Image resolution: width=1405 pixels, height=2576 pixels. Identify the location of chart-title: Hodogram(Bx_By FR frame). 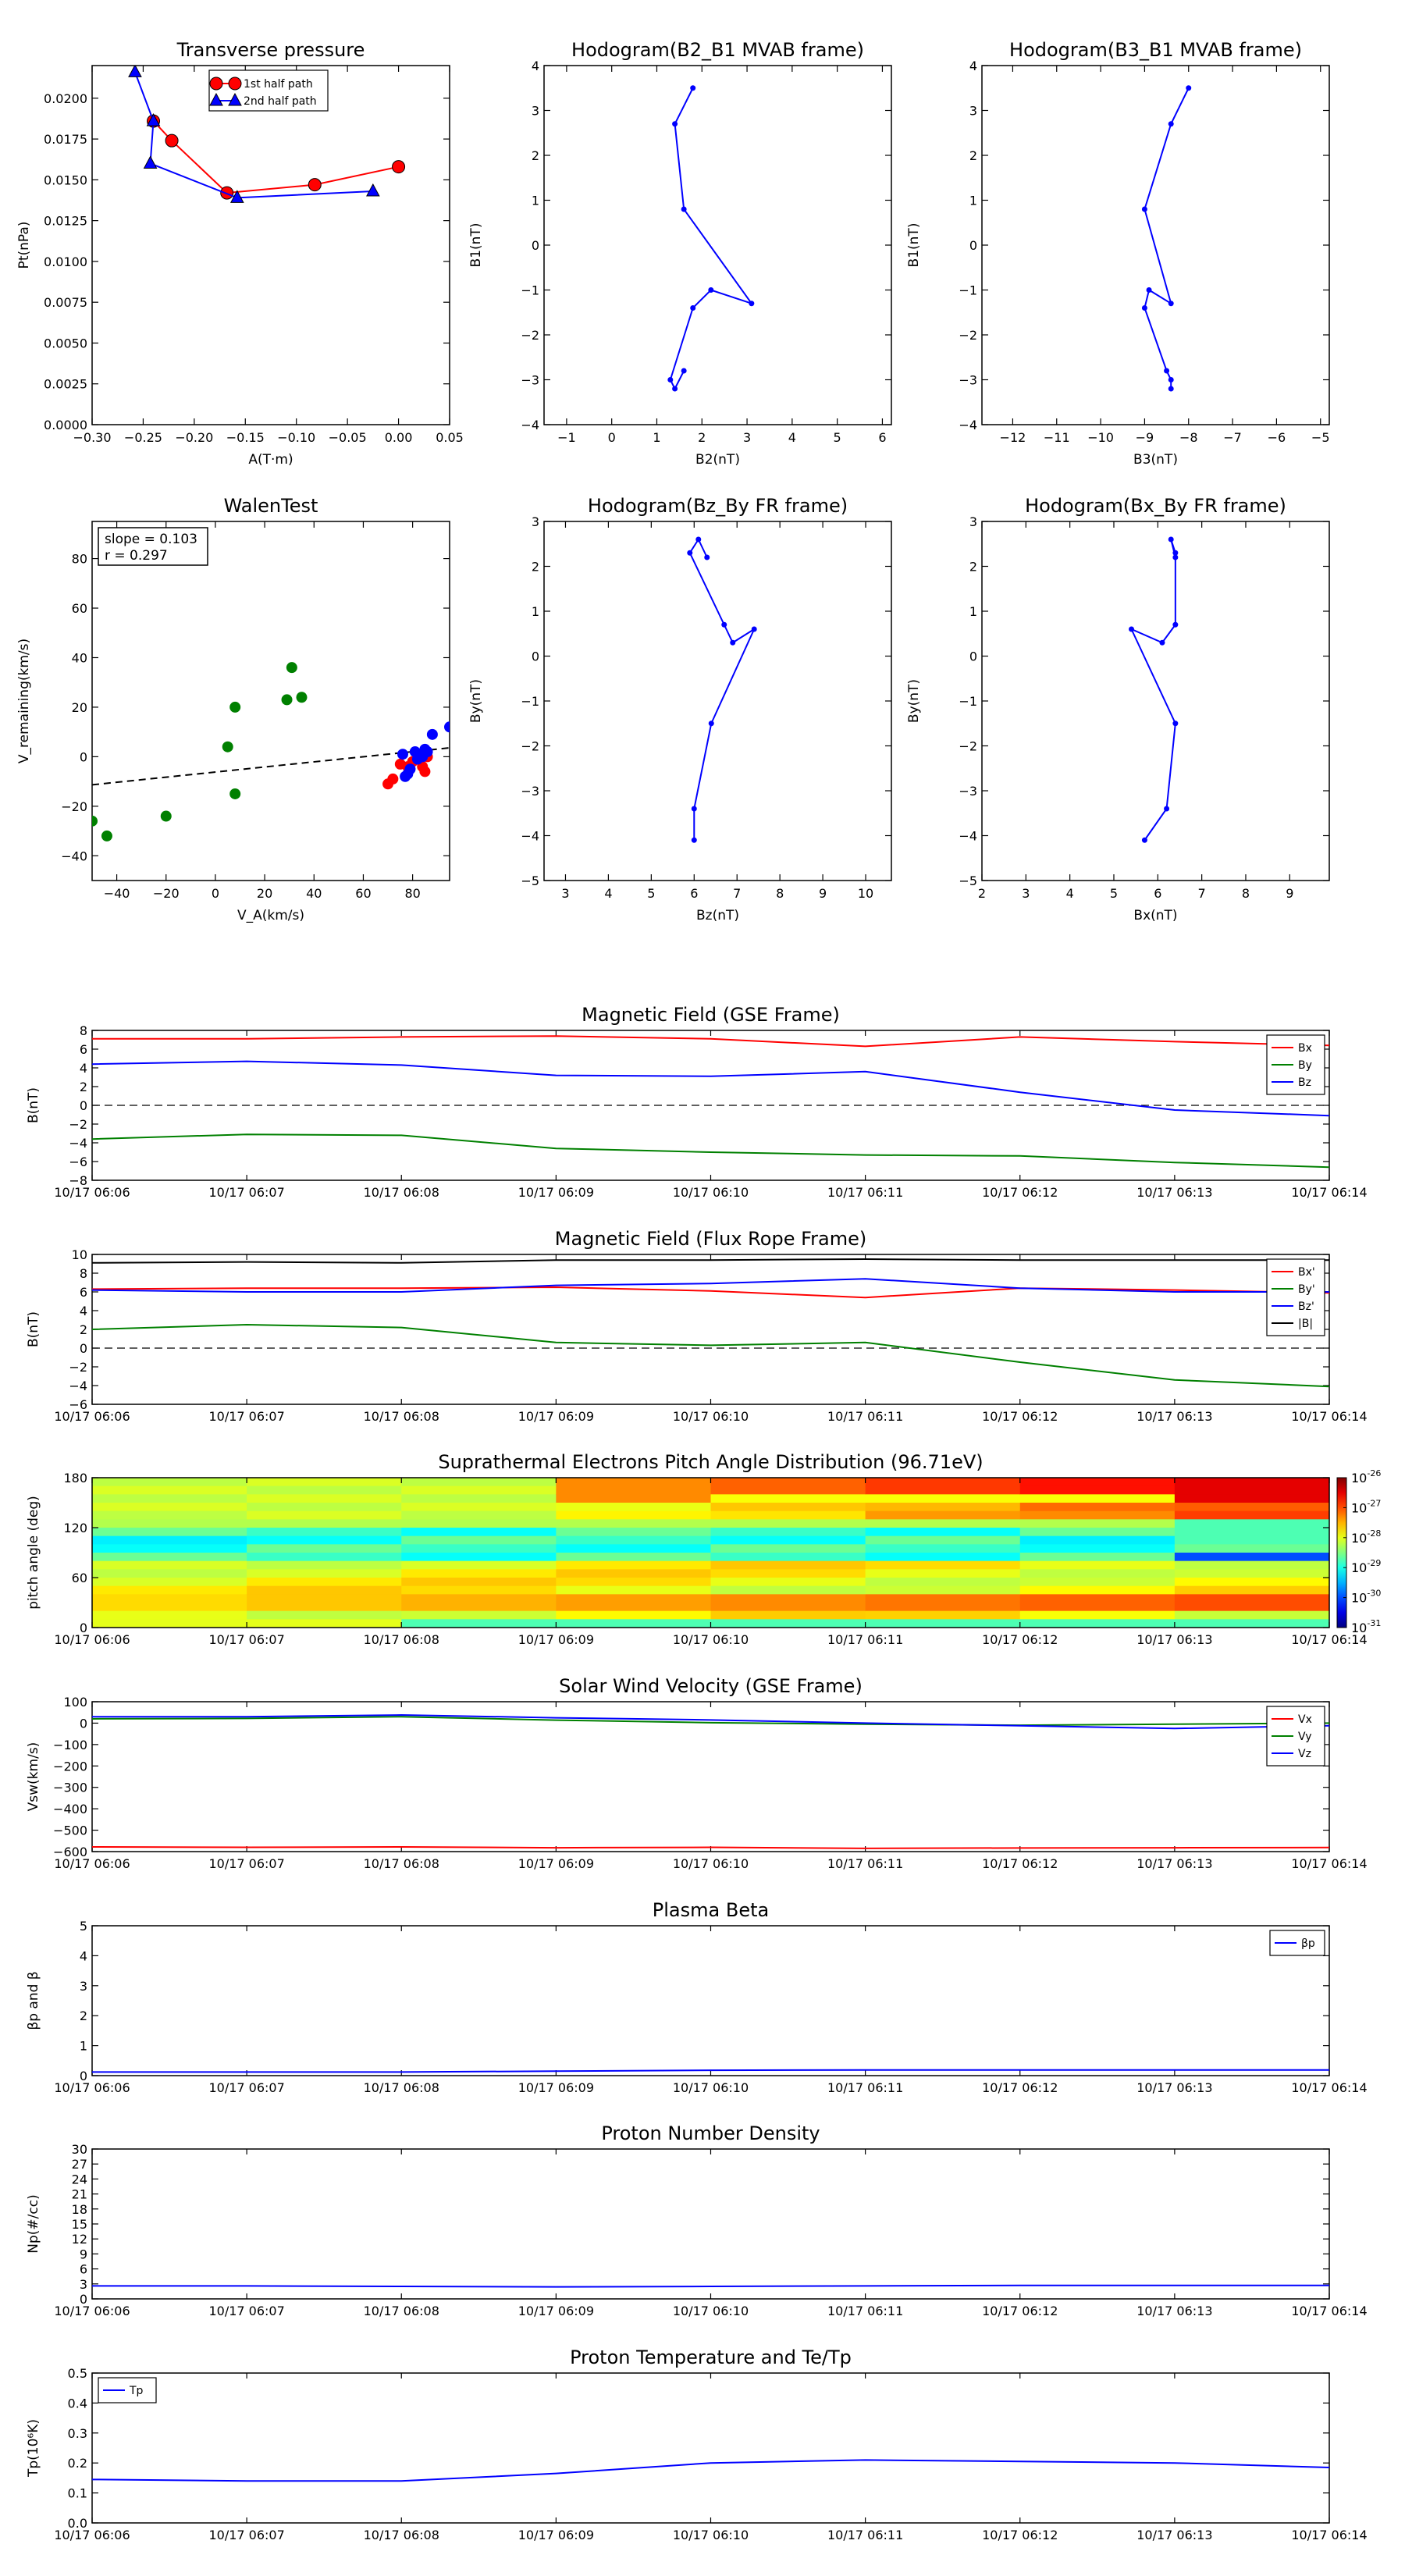
(1155, 506).